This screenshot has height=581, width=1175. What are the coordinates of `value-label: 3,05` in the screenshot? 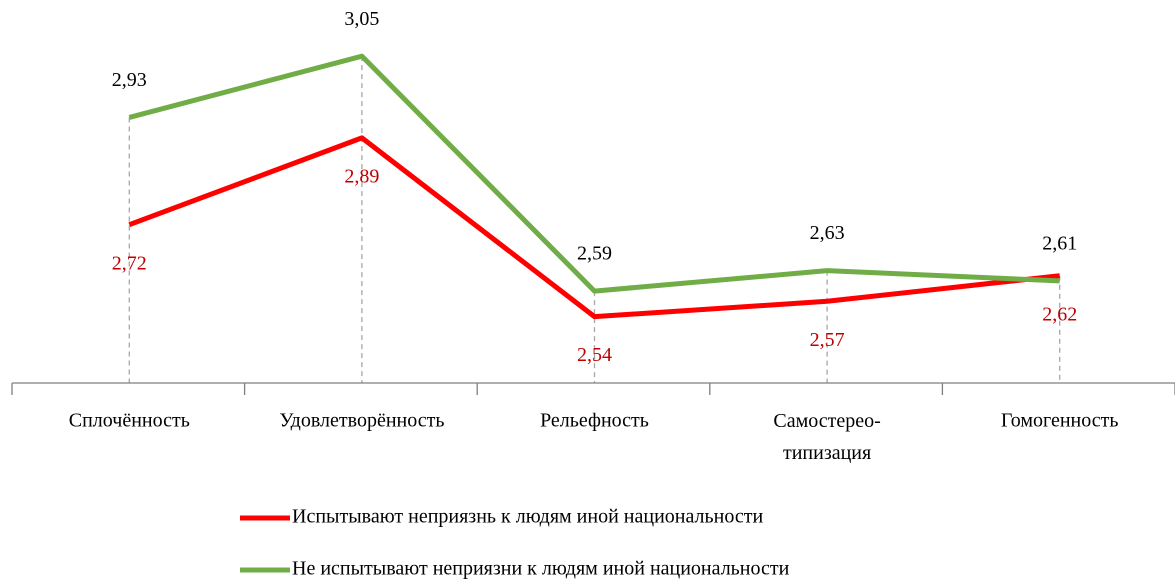 It's located at (361, 19).